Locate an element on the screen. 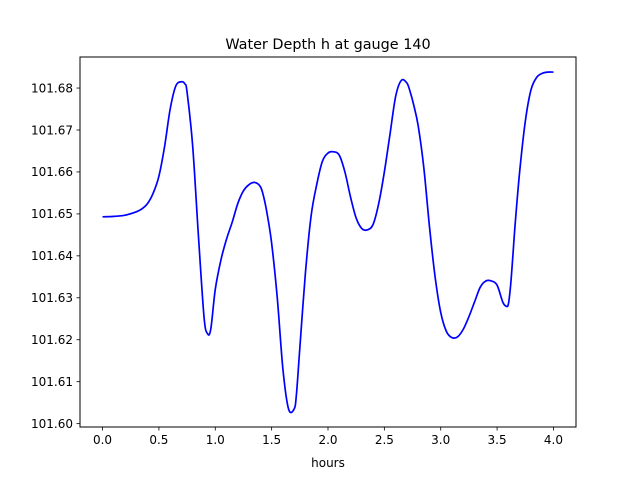 Image resolution: width=640 pixels, height=480 pixels. x-tick-label: 2.0 is located at coordinates (327, 440).